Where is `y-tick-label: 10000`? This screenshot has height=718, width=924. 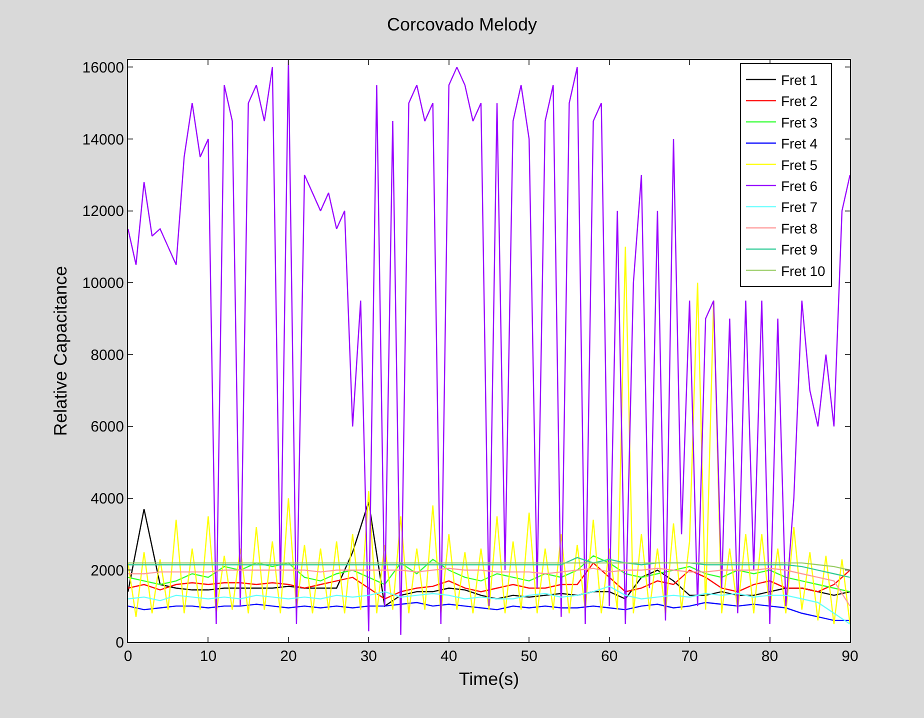
y-tick-label: 10000 is located at coordinates (103, 283).